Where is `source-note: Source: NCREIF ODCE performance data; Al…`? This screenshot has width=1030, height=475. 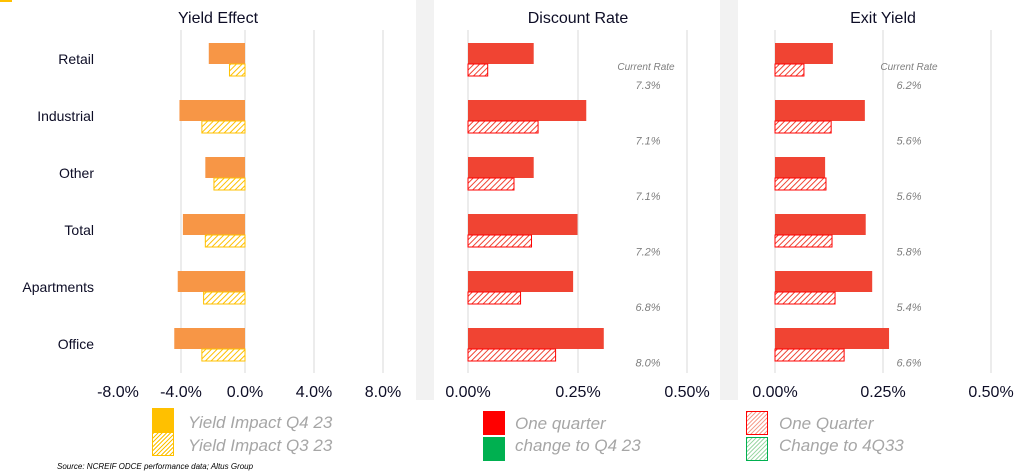 source-note: Source: NCREIF ODCE performance data; Al… is located at coordinates (155, 466).